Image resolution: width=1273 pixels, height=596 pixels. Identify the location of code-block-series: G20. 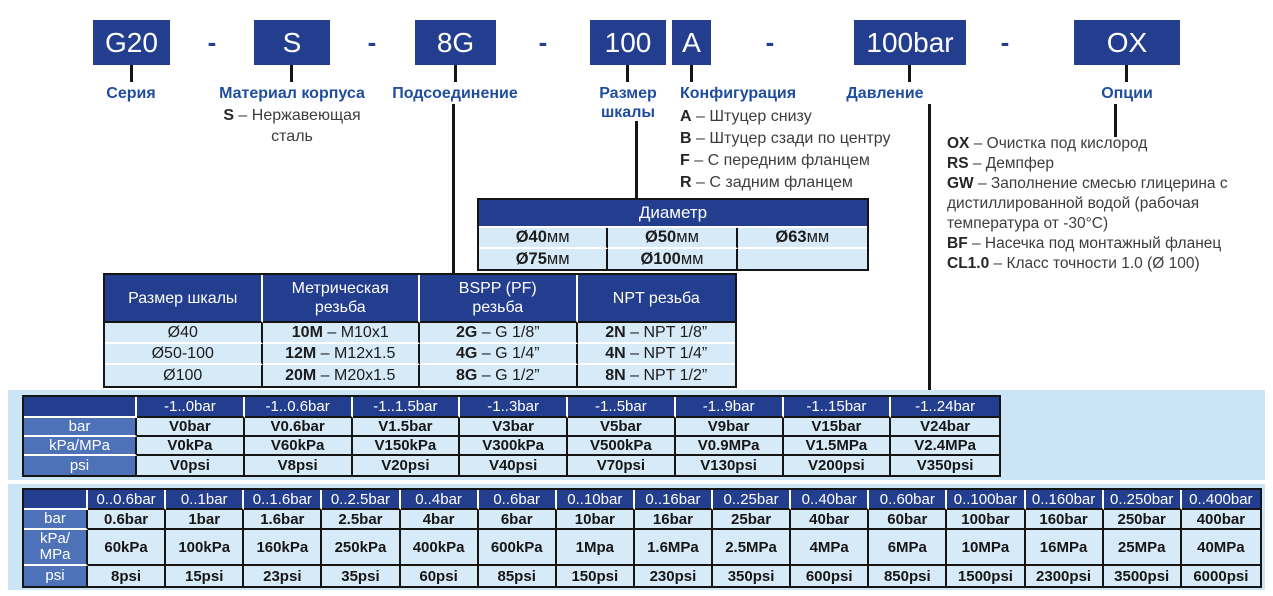
(131, 42).